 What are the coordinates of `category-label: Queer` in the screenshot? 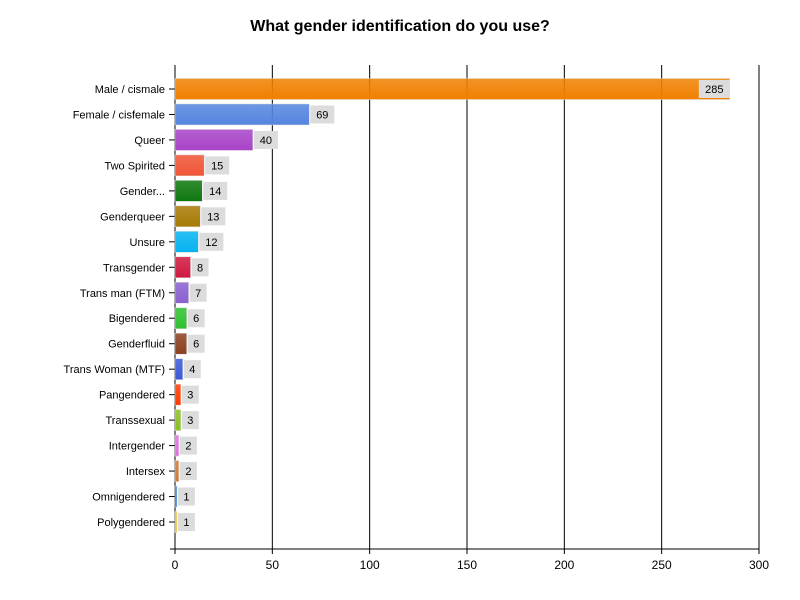 It's located at (149, 141).